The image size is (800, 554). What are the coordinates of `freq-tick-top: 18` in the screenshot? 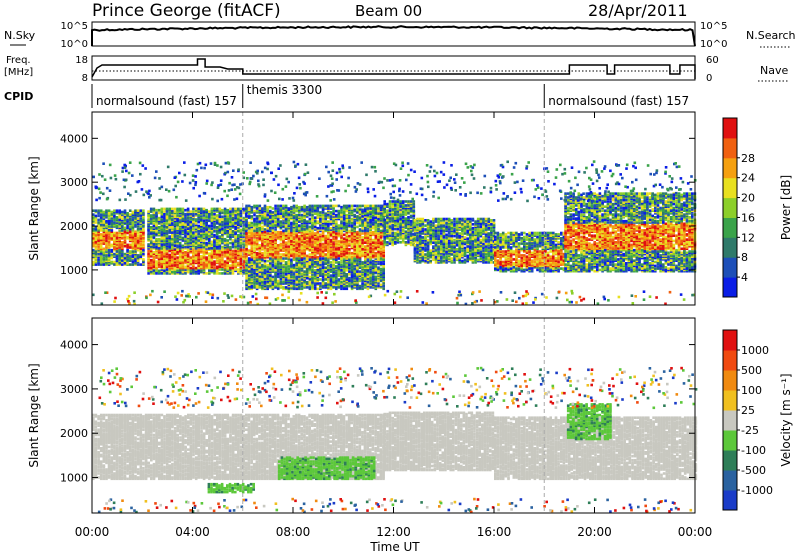 It's located at (81, 60).